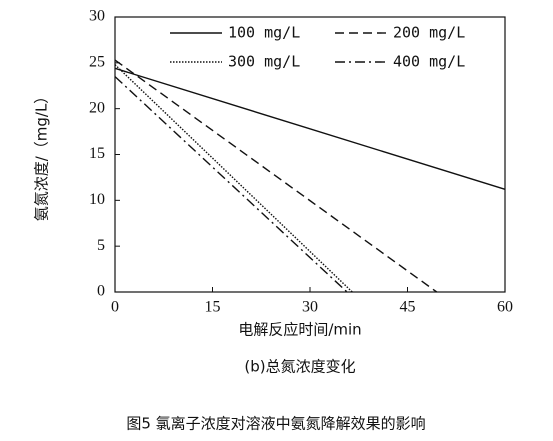 Image resolution: width=553 pixels, height=441 pixels. Describe the element at coordinates (310, 307) in the screenshot. I see `x-tick-label: 30` at that location.